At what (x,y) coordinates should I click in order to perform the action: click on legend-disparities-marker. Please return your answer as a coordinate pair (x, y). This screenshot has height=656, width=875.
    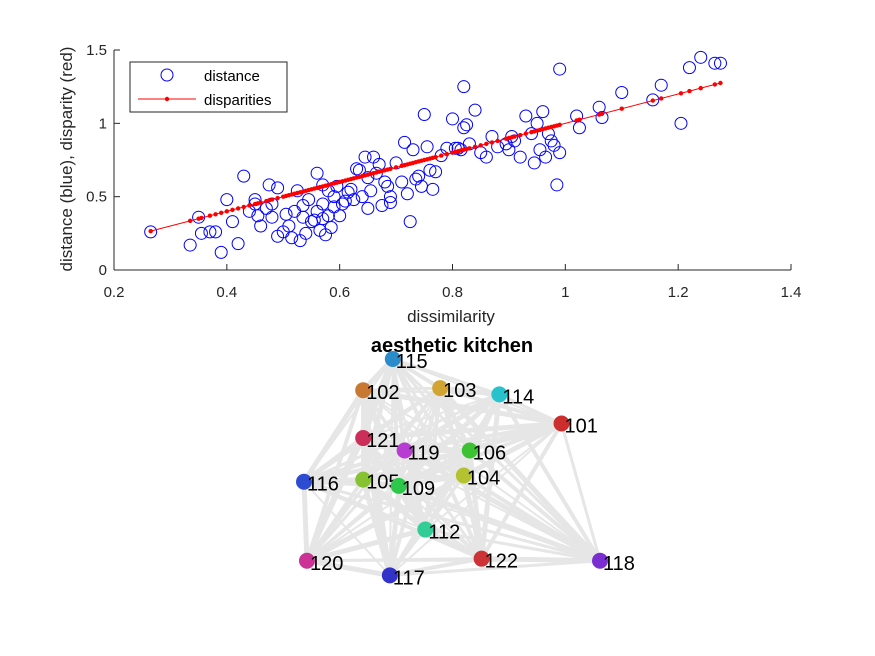
    Looking at the image, I should click on (167, 99).